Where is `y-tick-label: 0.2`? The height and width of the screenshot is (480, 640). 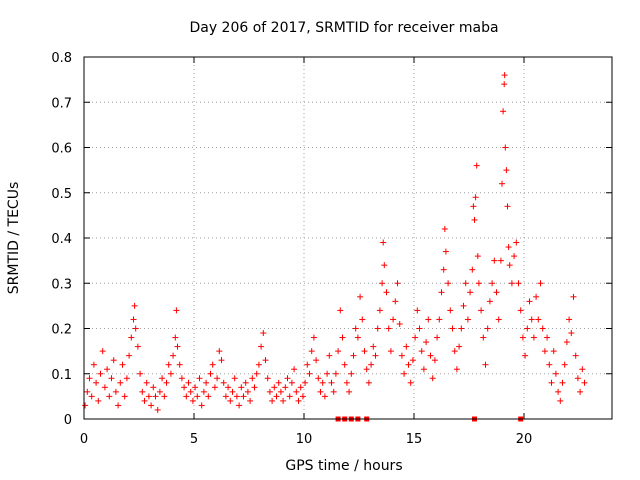 y-tick-label: 0.2 is located at coordinates (61, 330).